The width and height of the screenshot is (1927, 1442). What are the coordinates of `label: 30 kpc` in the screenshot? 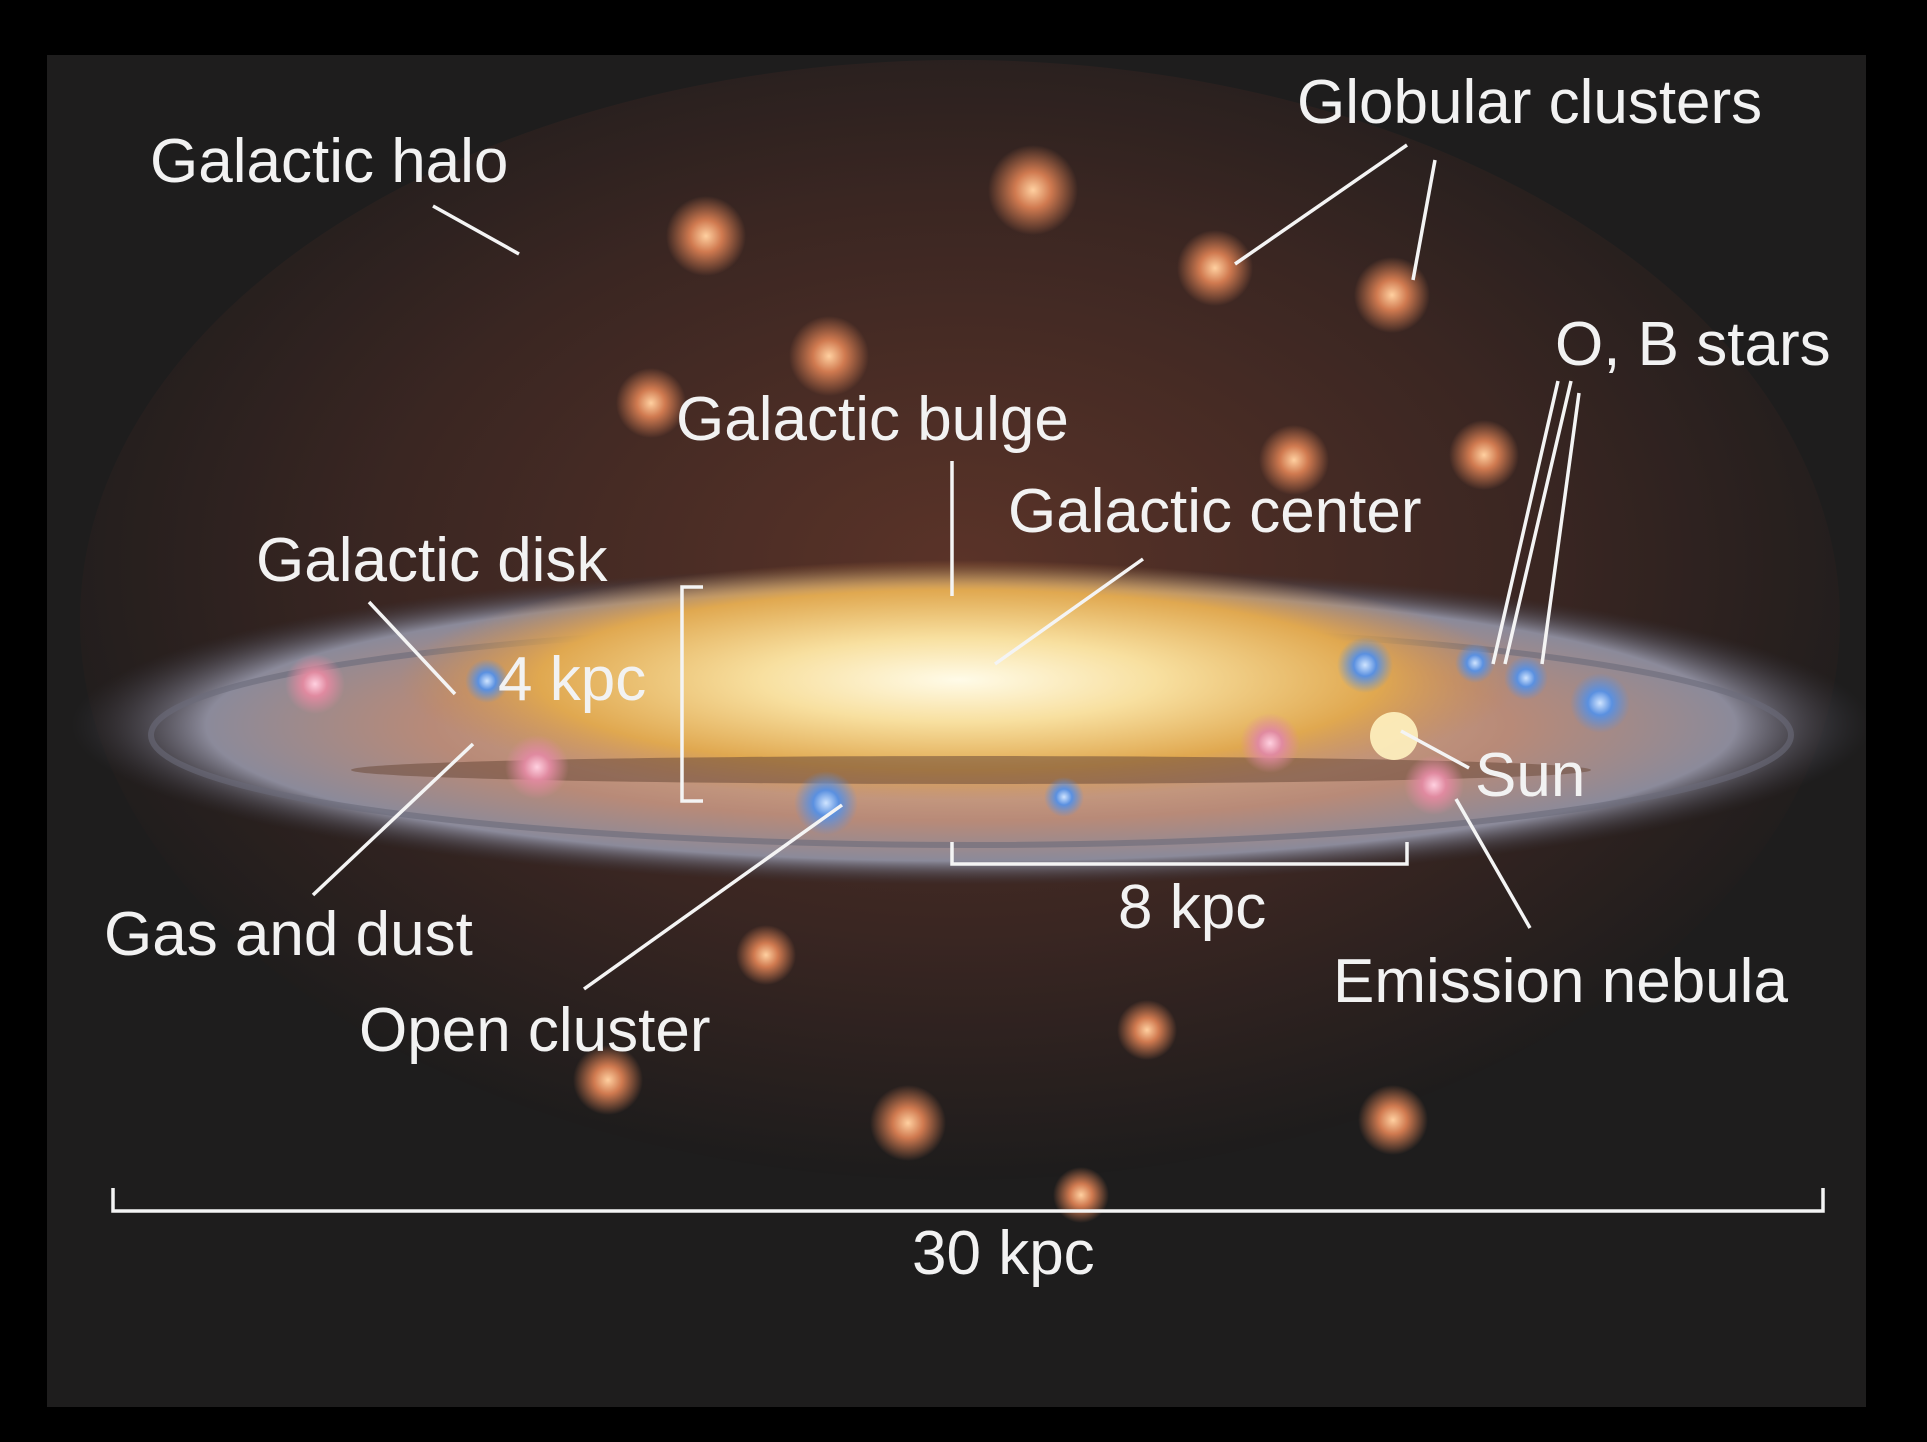 It's located at (1003, 1253).